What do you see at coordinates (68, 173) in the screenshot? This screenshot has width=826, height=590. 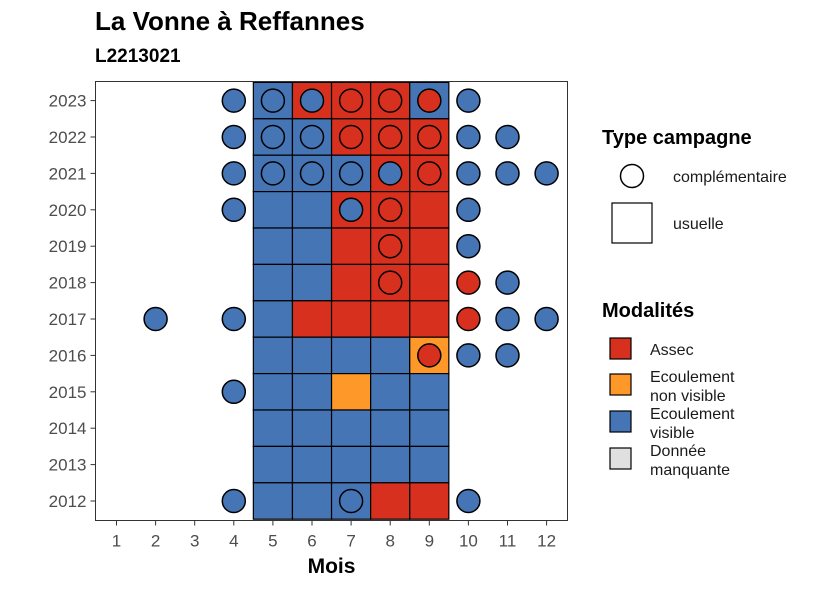 I see `y-tick-label: 2021` at bounding box center [68, 173].